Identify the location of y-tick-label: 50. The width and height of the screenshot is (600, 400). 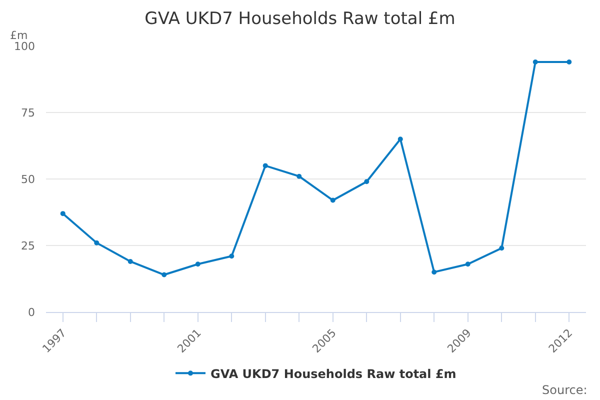
(28, 179).